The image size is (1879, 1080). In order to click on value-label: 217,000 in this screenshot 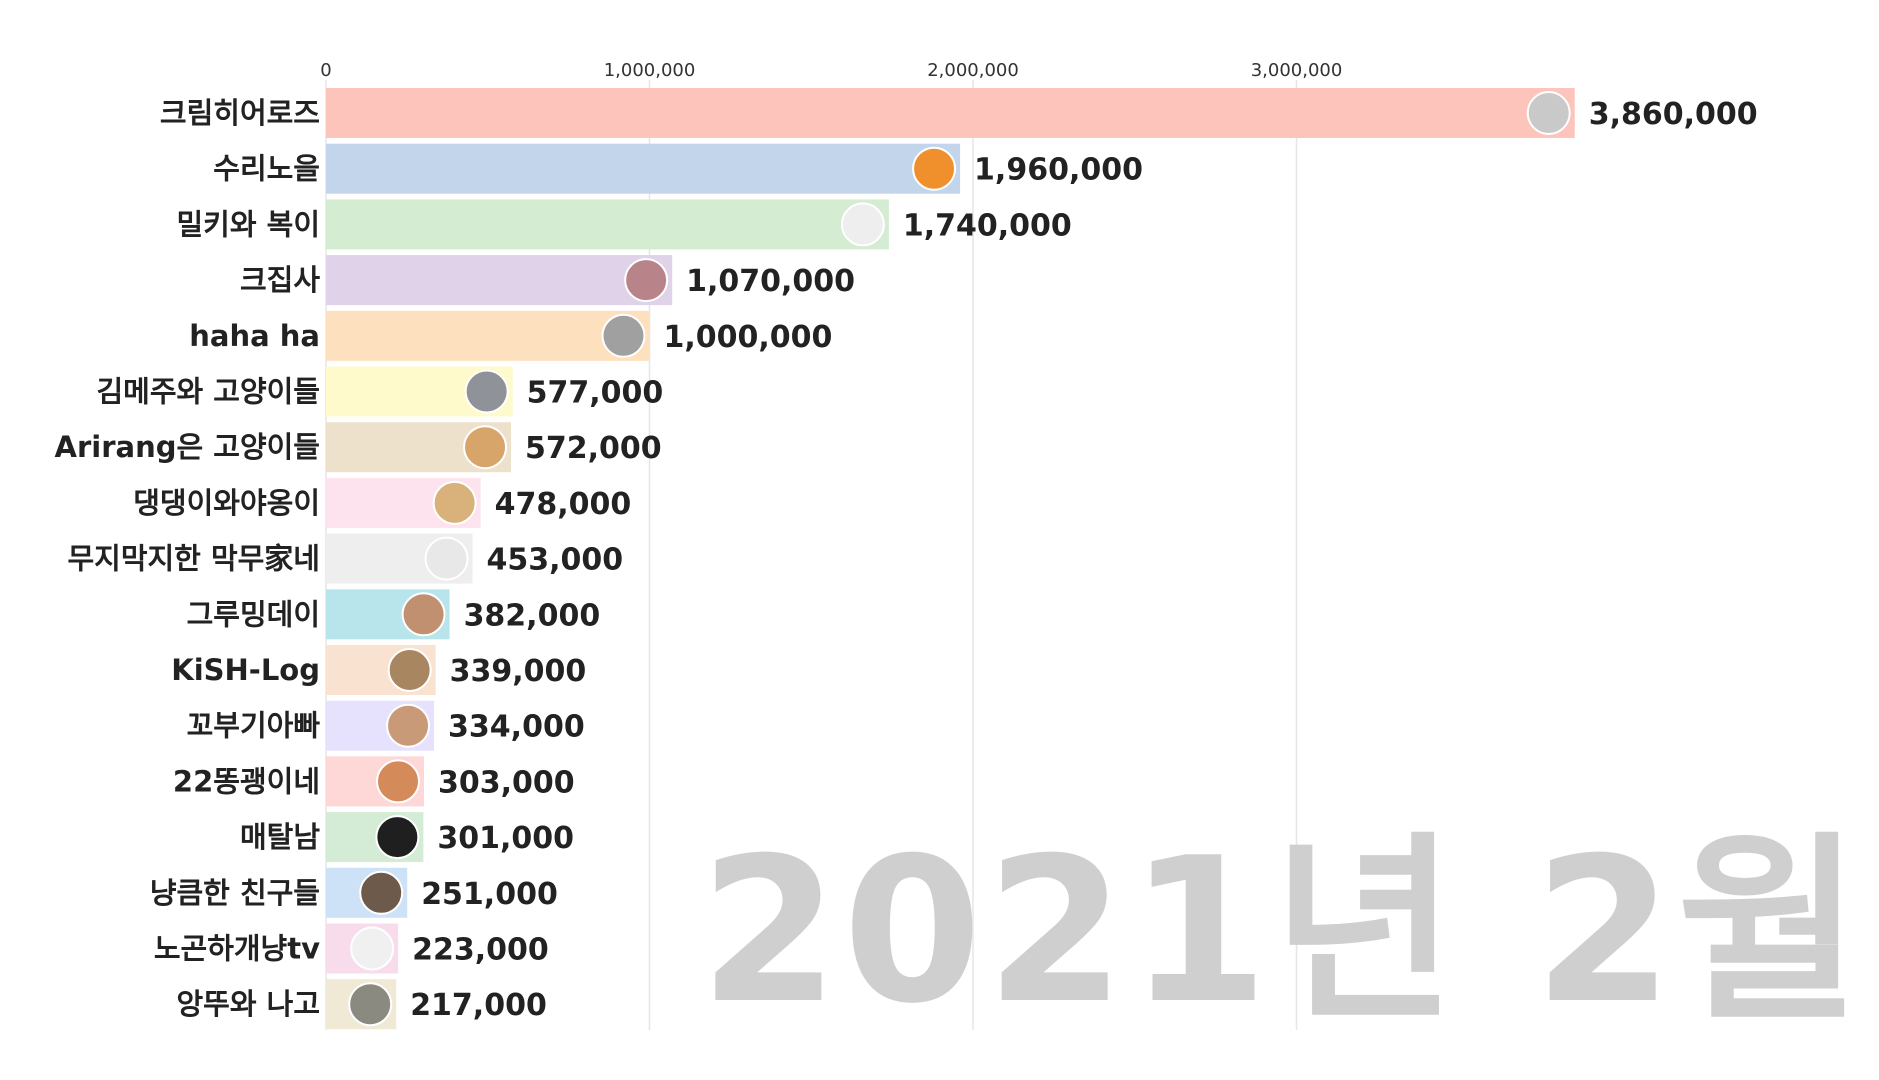, I will do `click(478, 1005)`.